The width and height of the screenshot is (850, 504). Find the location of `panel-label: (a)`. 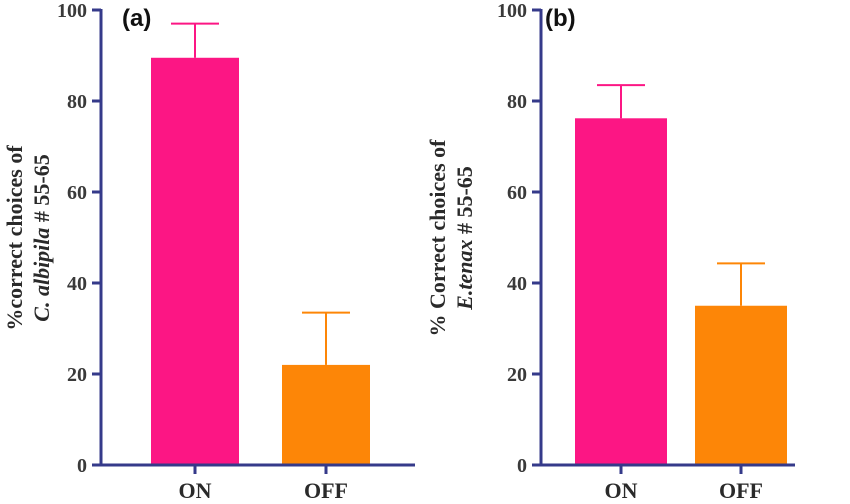

panel-label: (a) is located at coordinates (136, 18).